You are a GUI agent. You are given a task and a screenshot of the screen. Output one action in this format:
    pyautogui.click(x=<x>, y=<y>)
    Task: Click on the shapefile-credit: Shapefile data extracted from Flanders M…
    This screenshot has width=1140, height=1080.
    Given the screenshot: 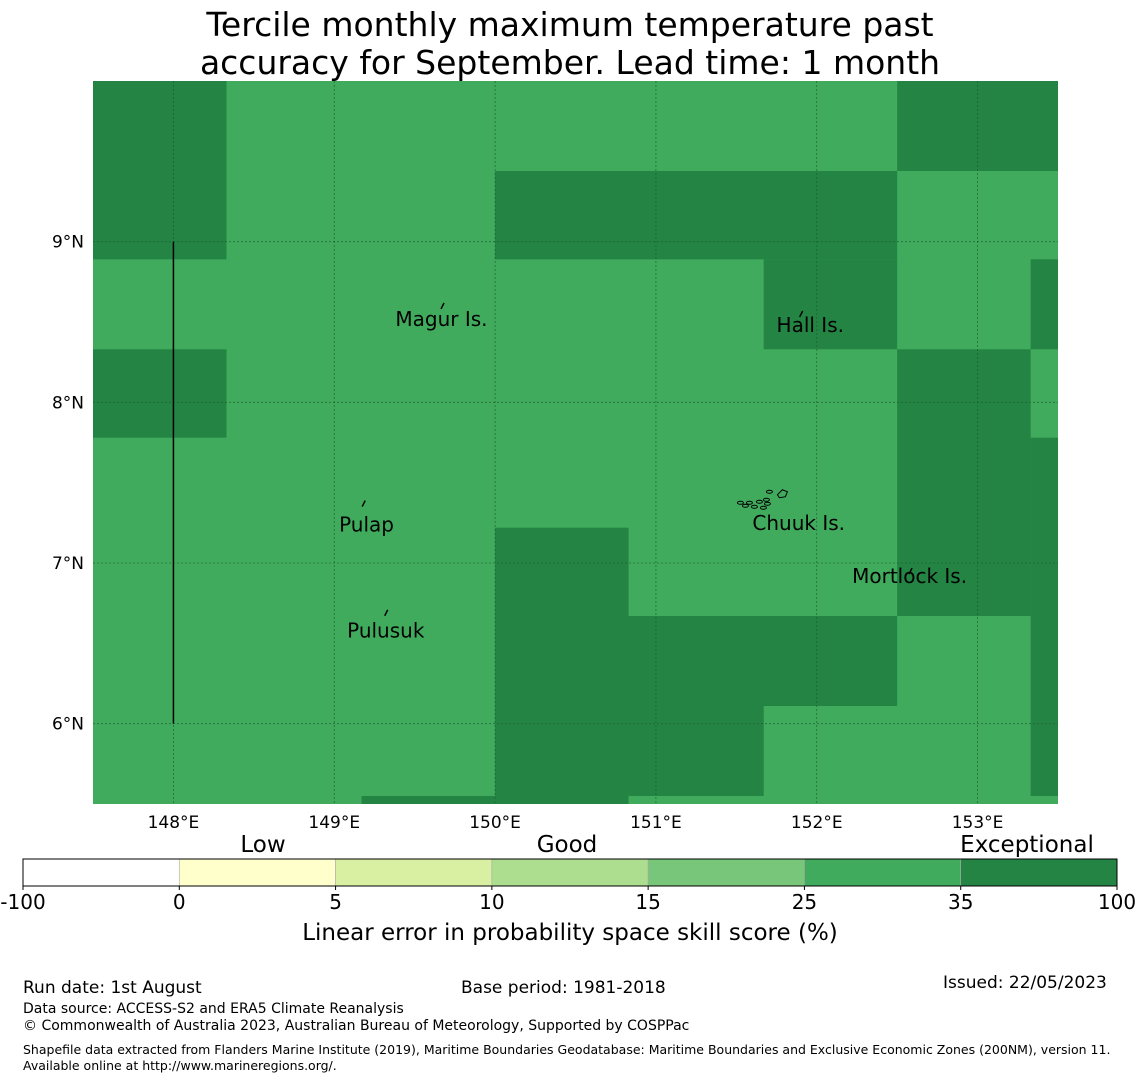 What is the action you would take?
    pyautogui.click(x=567, y=1057)
    